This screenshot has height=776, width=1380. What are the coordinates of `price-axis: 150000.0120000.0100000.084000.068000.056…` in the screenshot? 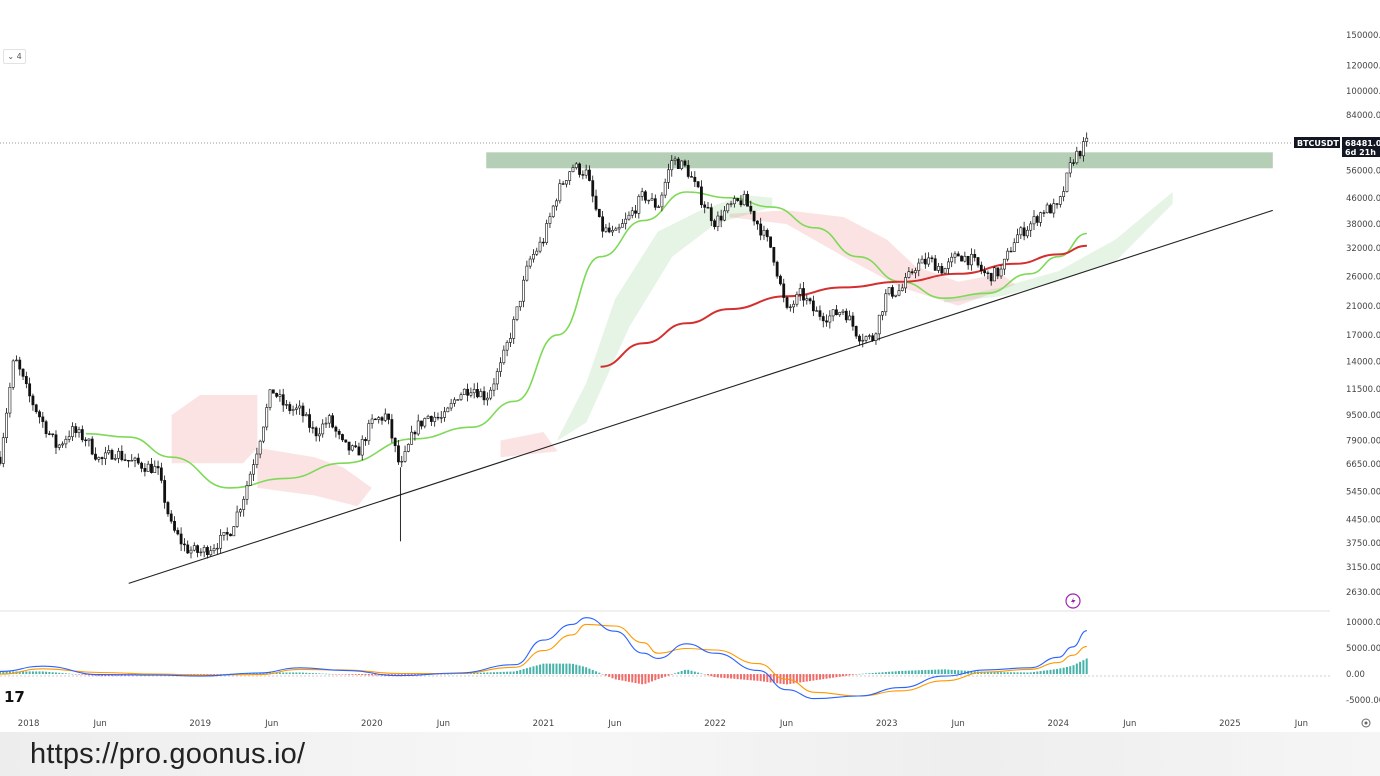 It's located at (1363, 314).